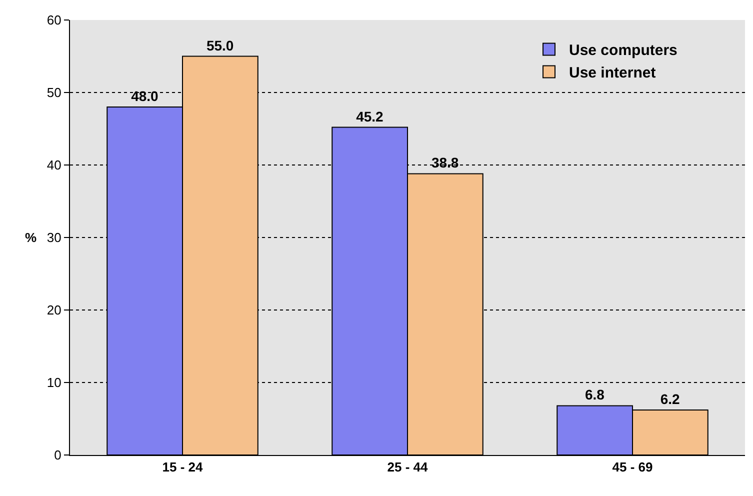 This screenshot has width=753, height=496. What do you see at coordinates (220, 45) in the screenshot?
I see `data-label: 55.0` at bounding box center [220, 45].